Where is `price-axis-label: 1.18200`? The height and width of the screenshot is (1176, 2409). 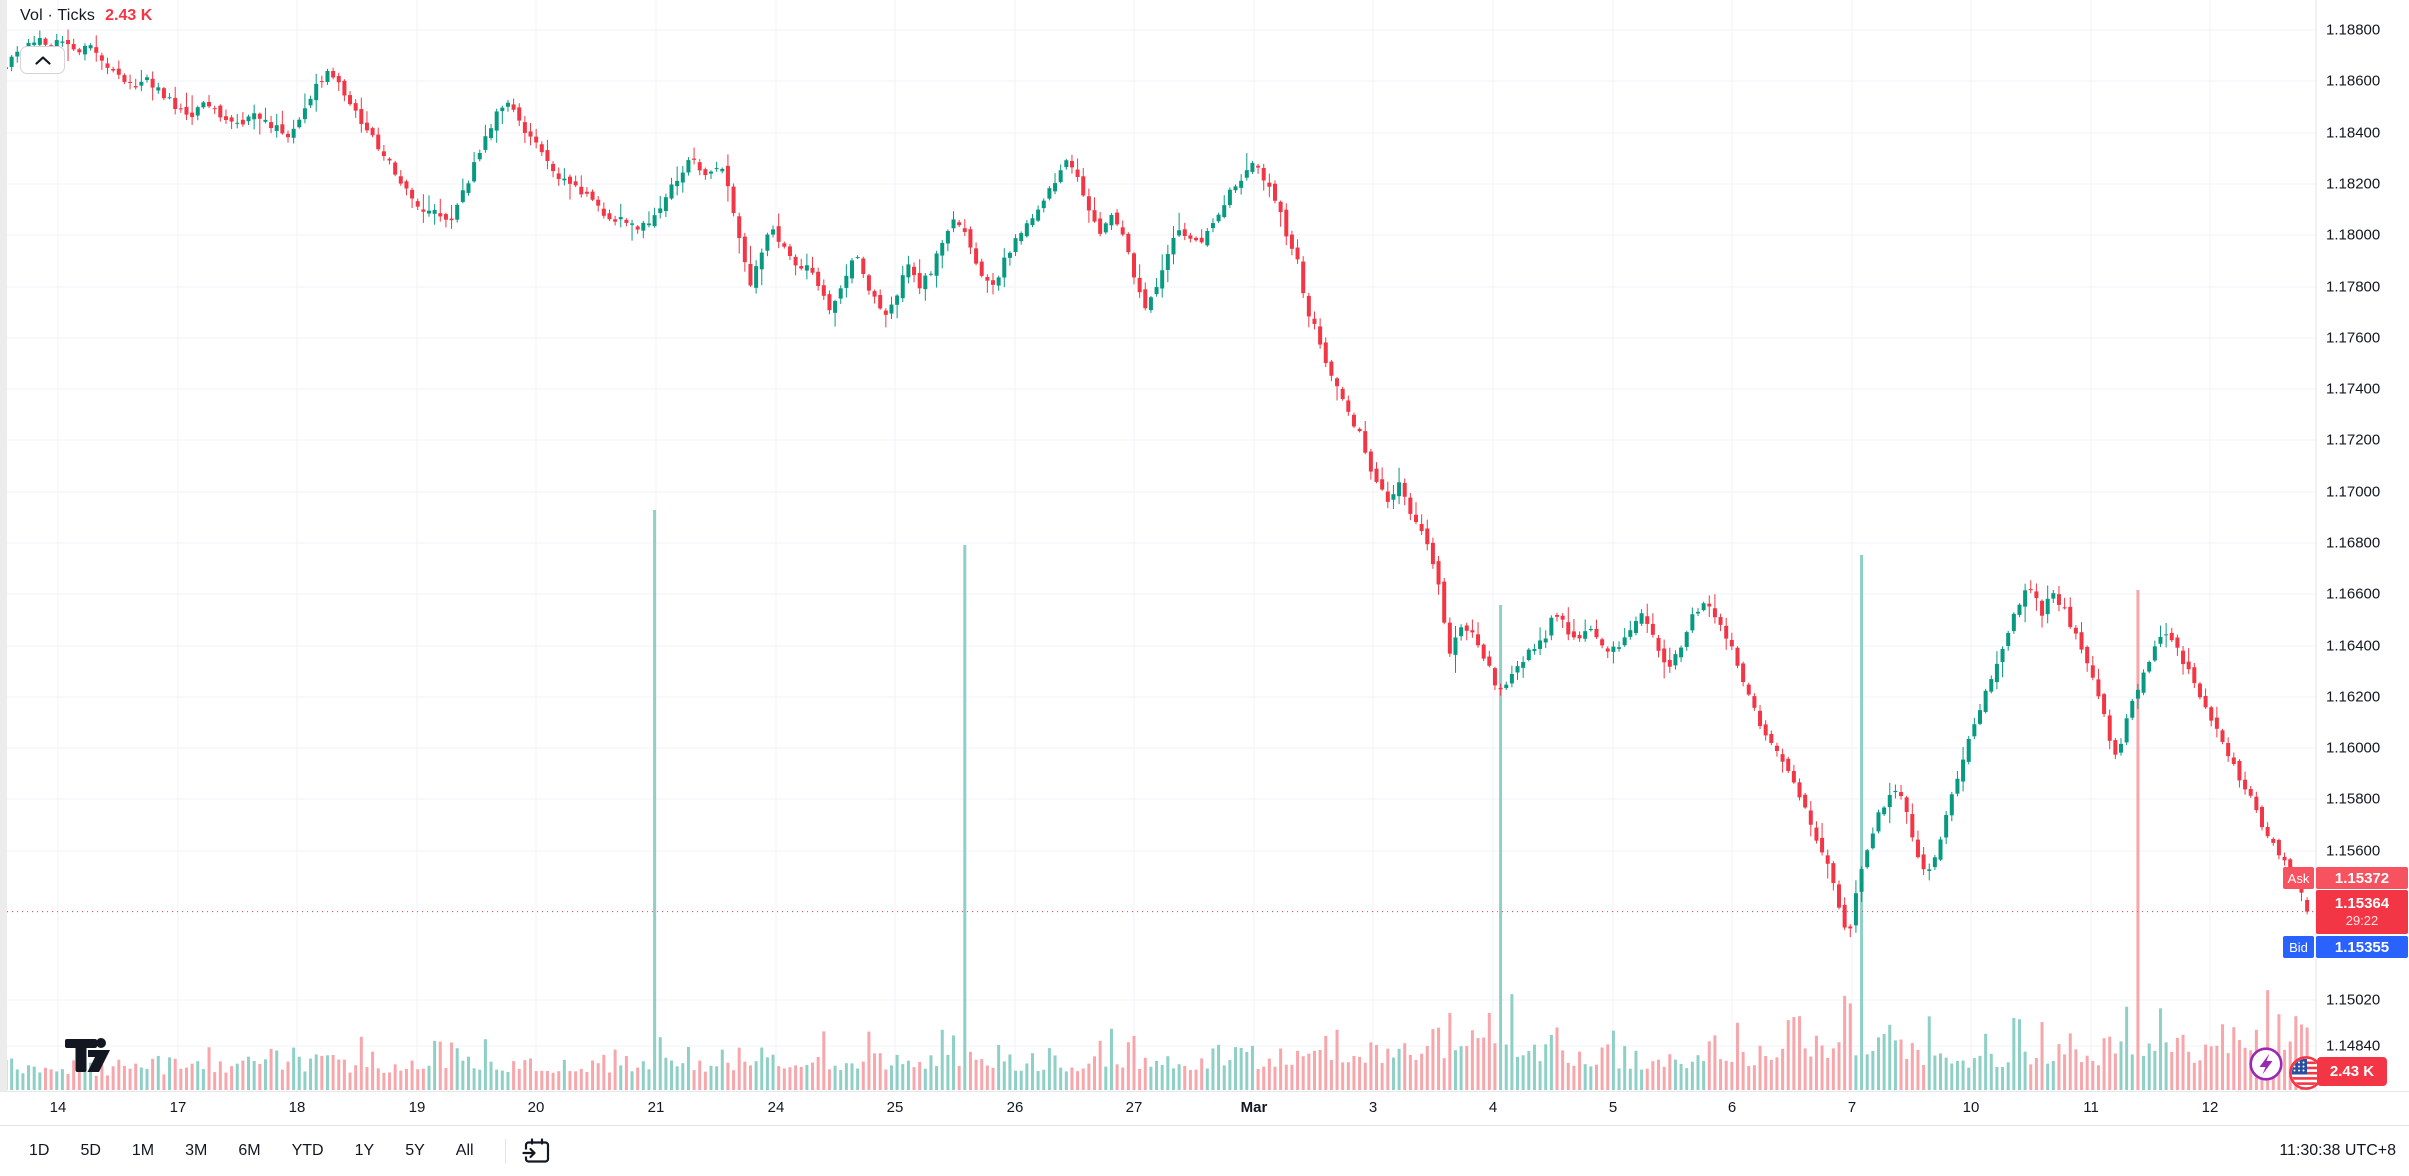 price-axis-label: 1.18200 is located at coordinates (2353, 184).